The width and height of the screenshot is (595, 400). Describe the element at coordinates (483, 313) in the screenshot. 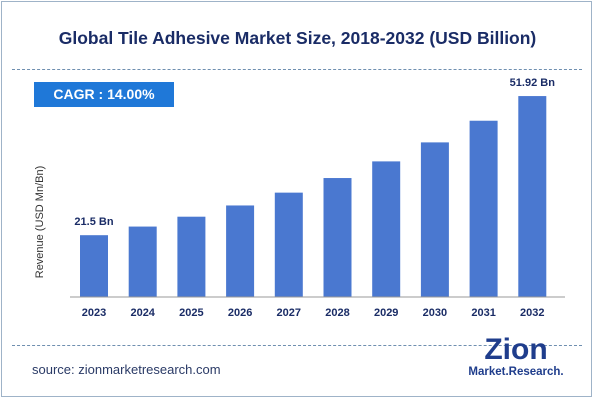

I see `x-tick-2031: 2031` at that location.